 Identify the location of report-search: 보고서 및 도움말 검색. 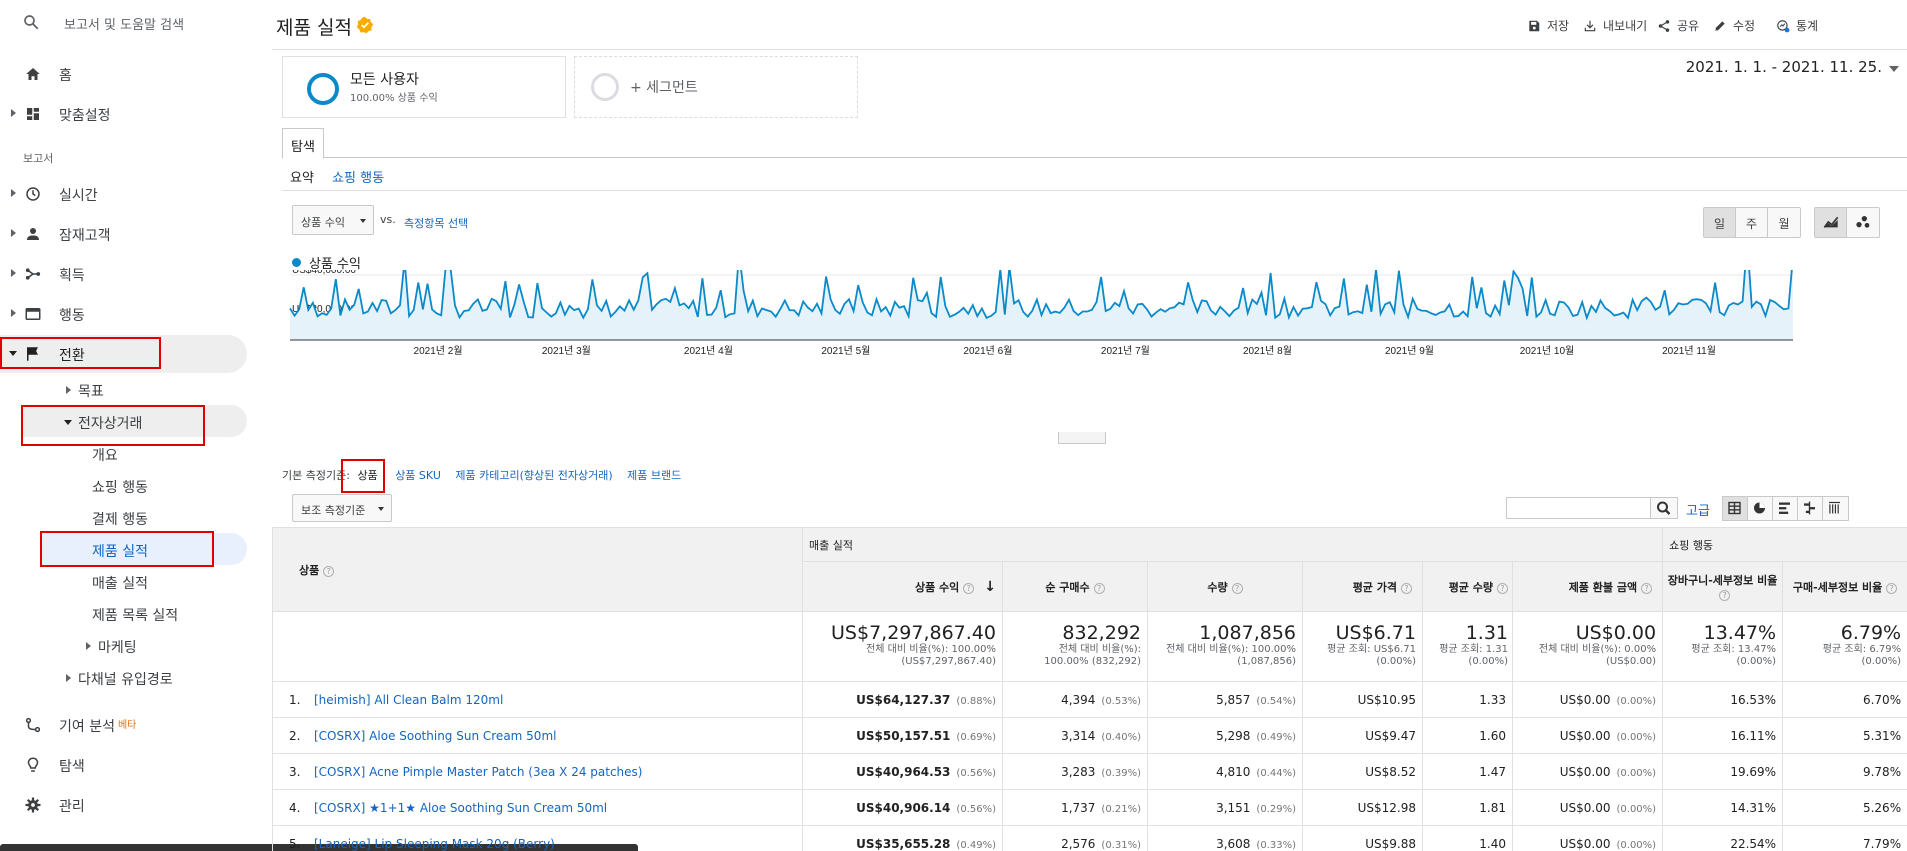
(136, 23).